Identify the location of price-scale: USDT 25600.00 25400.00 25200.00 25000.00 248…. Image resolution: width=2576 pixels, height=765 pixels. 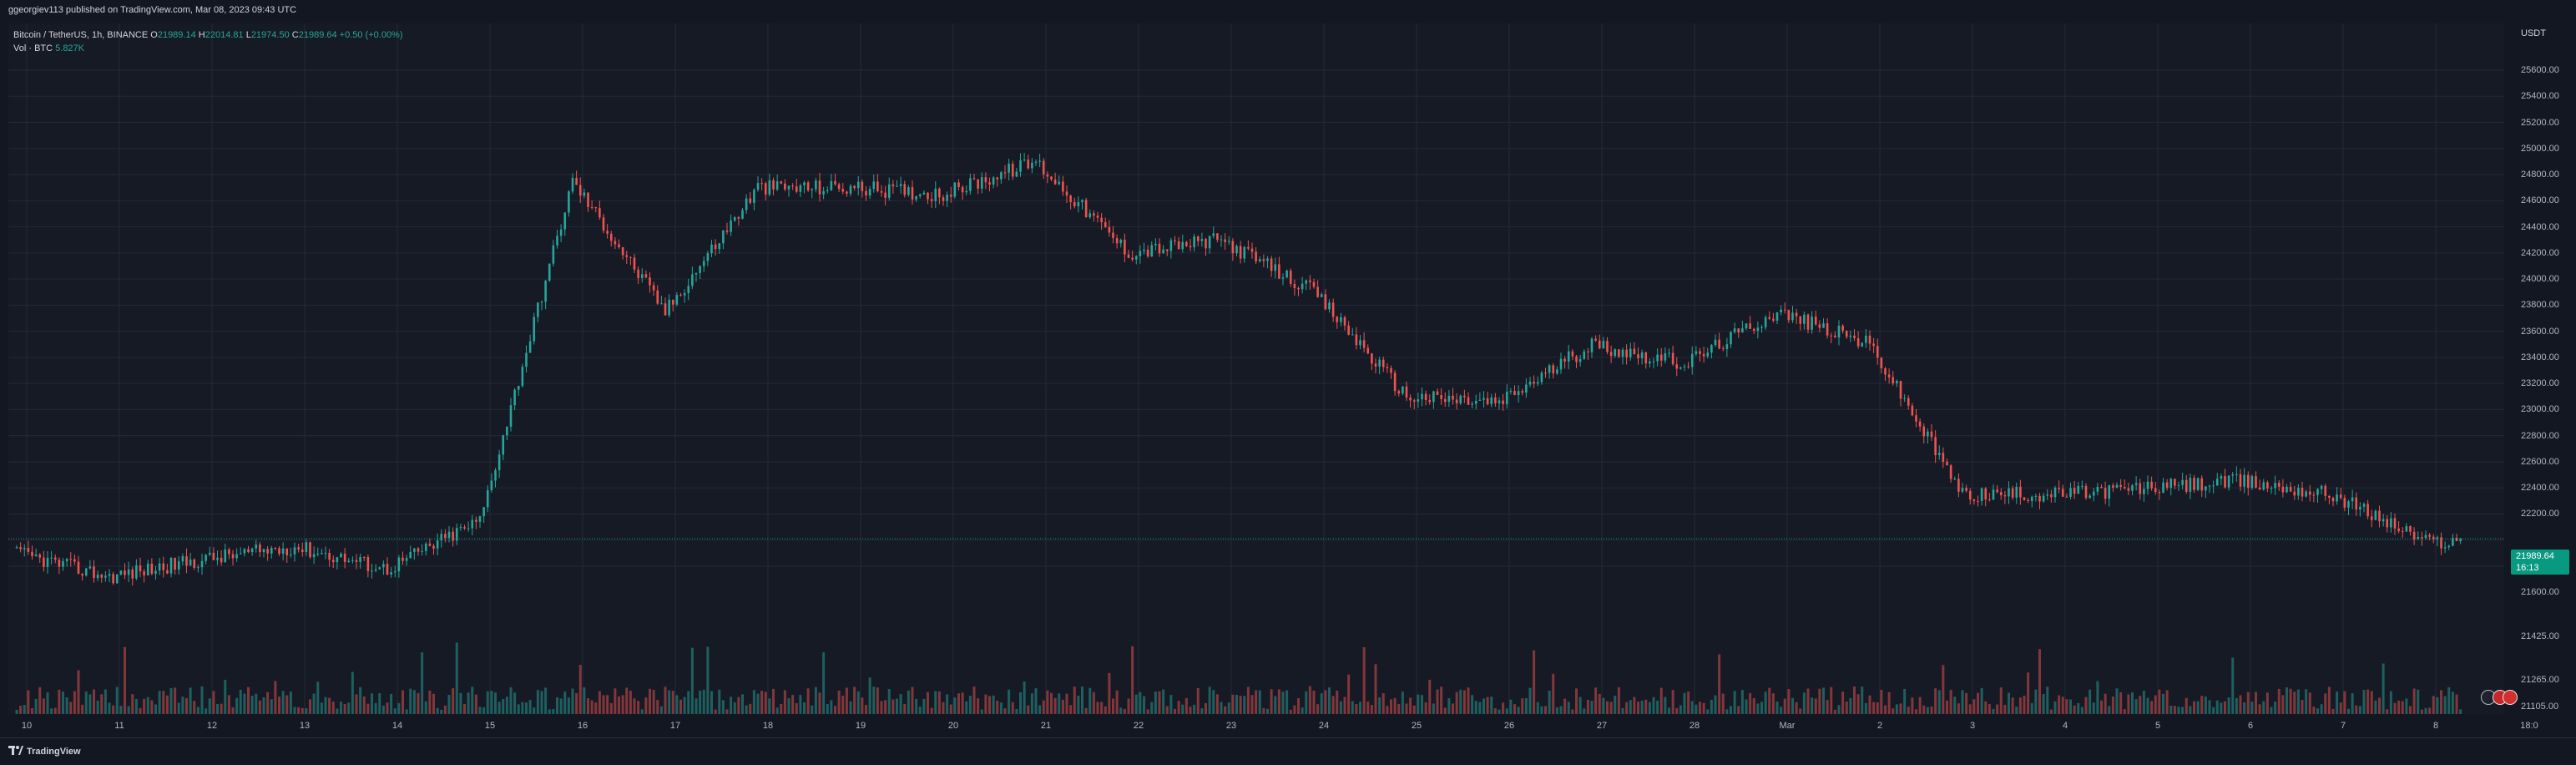
(2540, 380).